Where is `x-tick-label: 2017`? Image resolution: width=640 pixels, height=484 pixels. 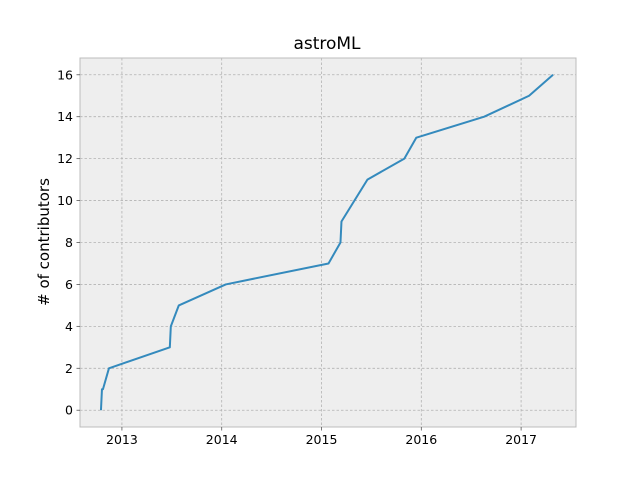 x-tick-label: 2017 is located at coordinates (521, 439).